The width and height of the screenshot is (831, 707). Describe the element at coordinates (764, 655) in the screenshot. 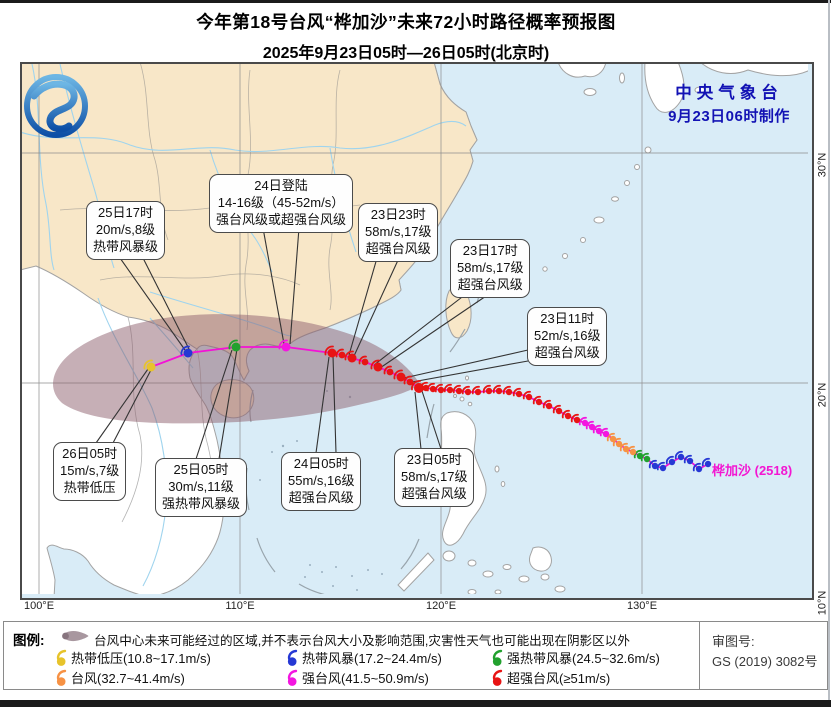

I see `map-approval: 审图号: GS (2019) 3082号` at that location.